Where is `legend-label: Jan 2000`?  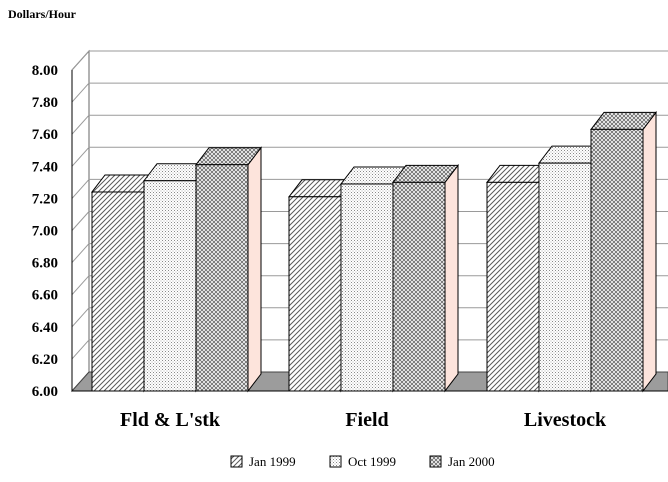
legend-label: Jan 2000 is located at coordinates (471, 461).